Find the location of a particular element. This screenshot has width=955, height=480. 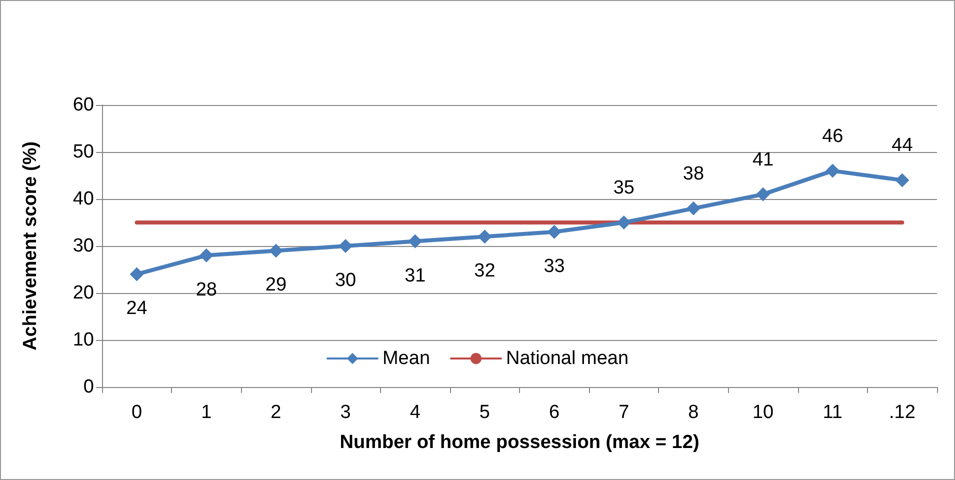

x-tick-label: 5 is located at coordinates (484, 412).